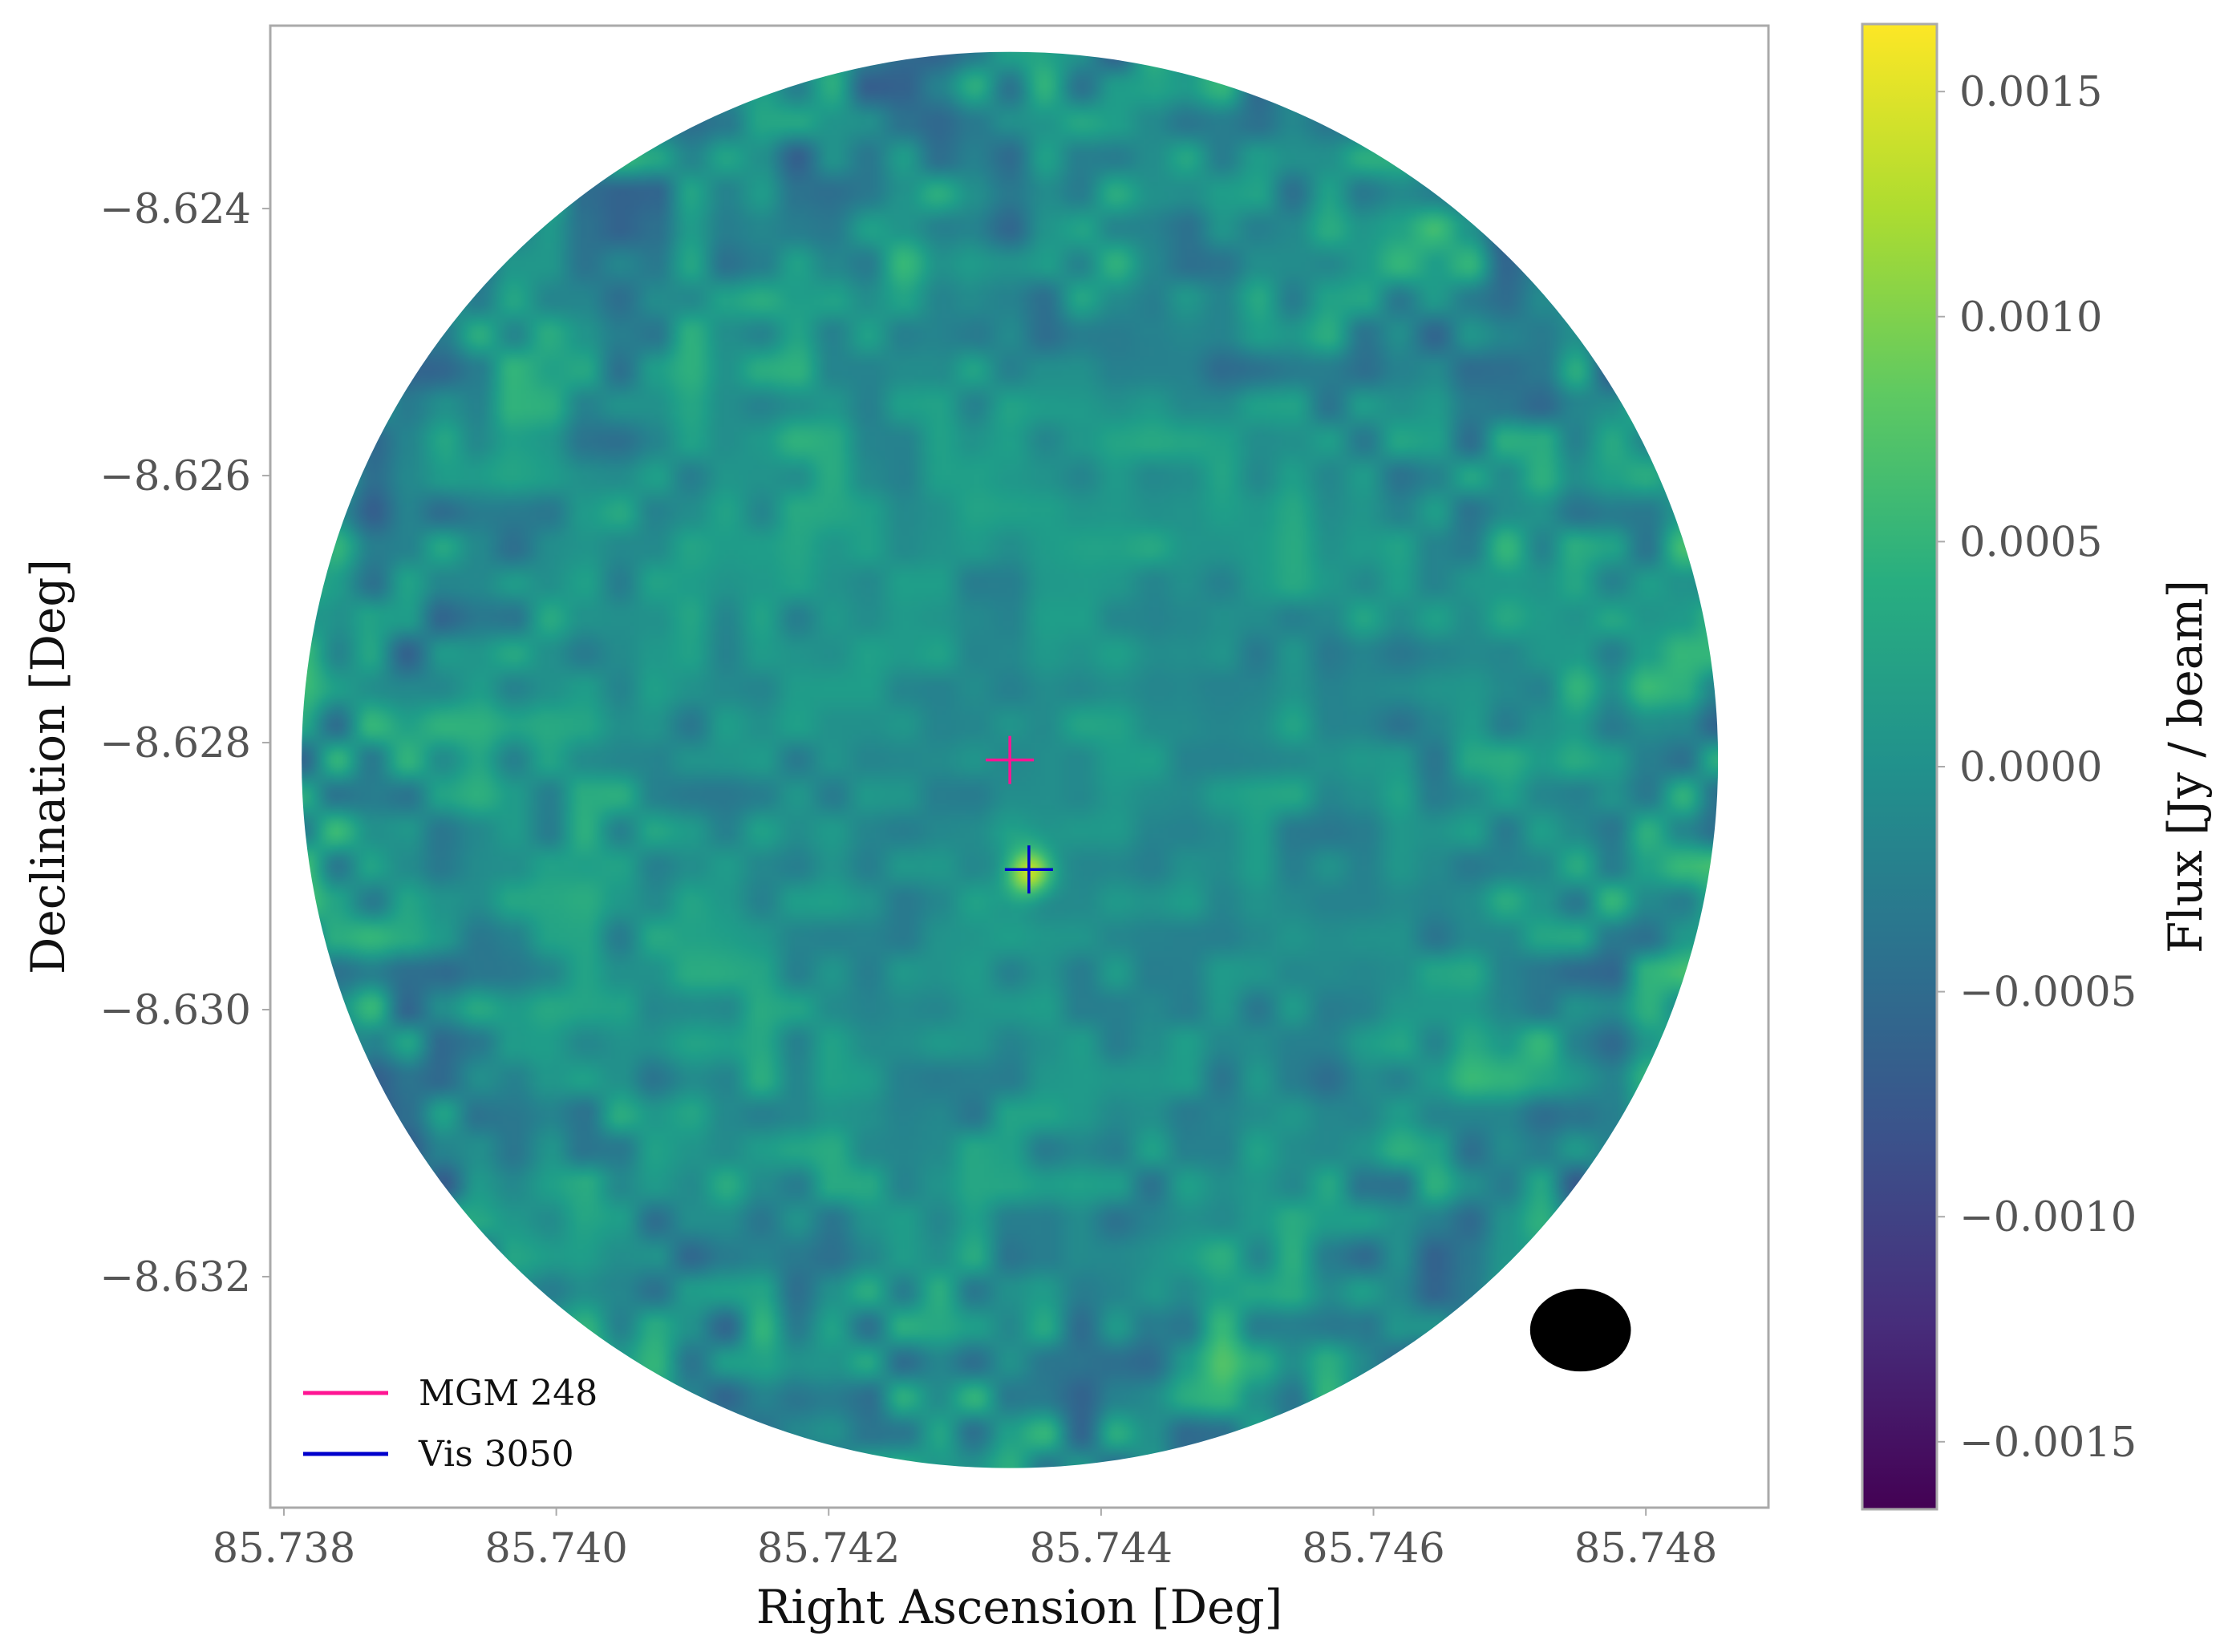  What do you see at coordinates (48, 766) in the screenshot?
I see `y-axis-label: Declination [Deg]` at bounding box center [48, 766].